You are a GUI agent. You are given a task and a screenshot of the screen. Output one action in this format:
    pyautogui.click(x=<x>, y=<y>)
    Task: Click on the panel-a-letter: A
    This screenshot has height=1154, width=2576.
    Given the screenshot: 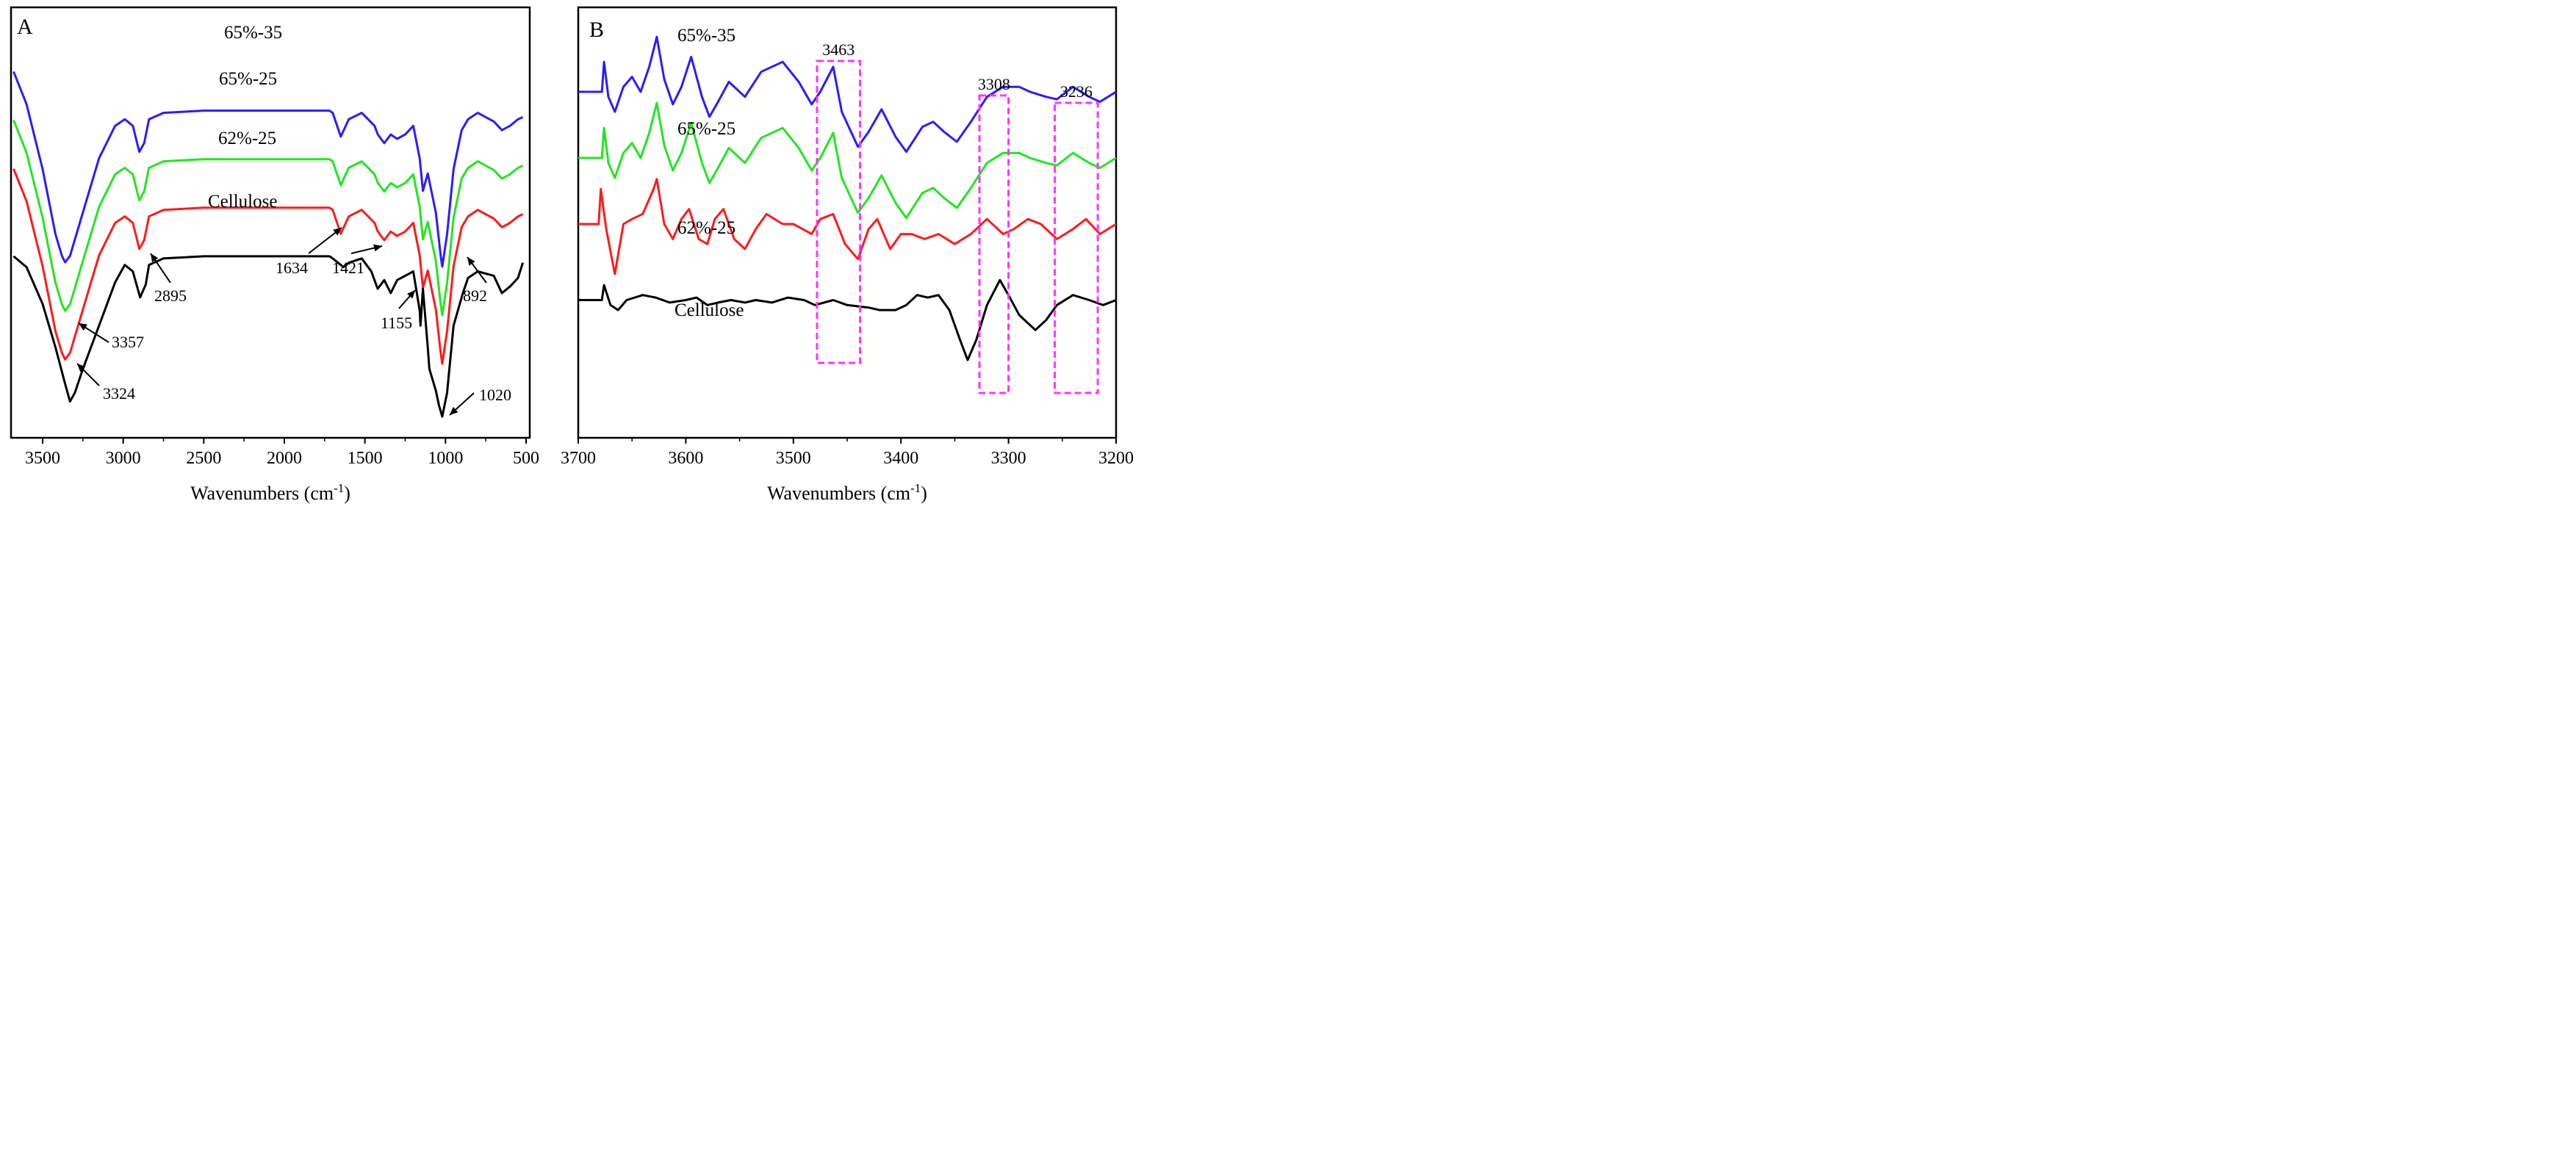 What is the action you would take?
    pyautogui.click(x=25, y=27)
    